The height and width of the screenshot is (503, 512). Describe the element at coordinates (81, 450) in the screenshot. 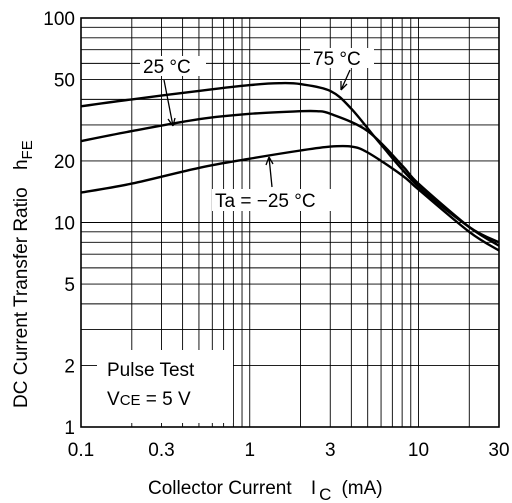

I see `x-tick-label: 0.1` at that location.